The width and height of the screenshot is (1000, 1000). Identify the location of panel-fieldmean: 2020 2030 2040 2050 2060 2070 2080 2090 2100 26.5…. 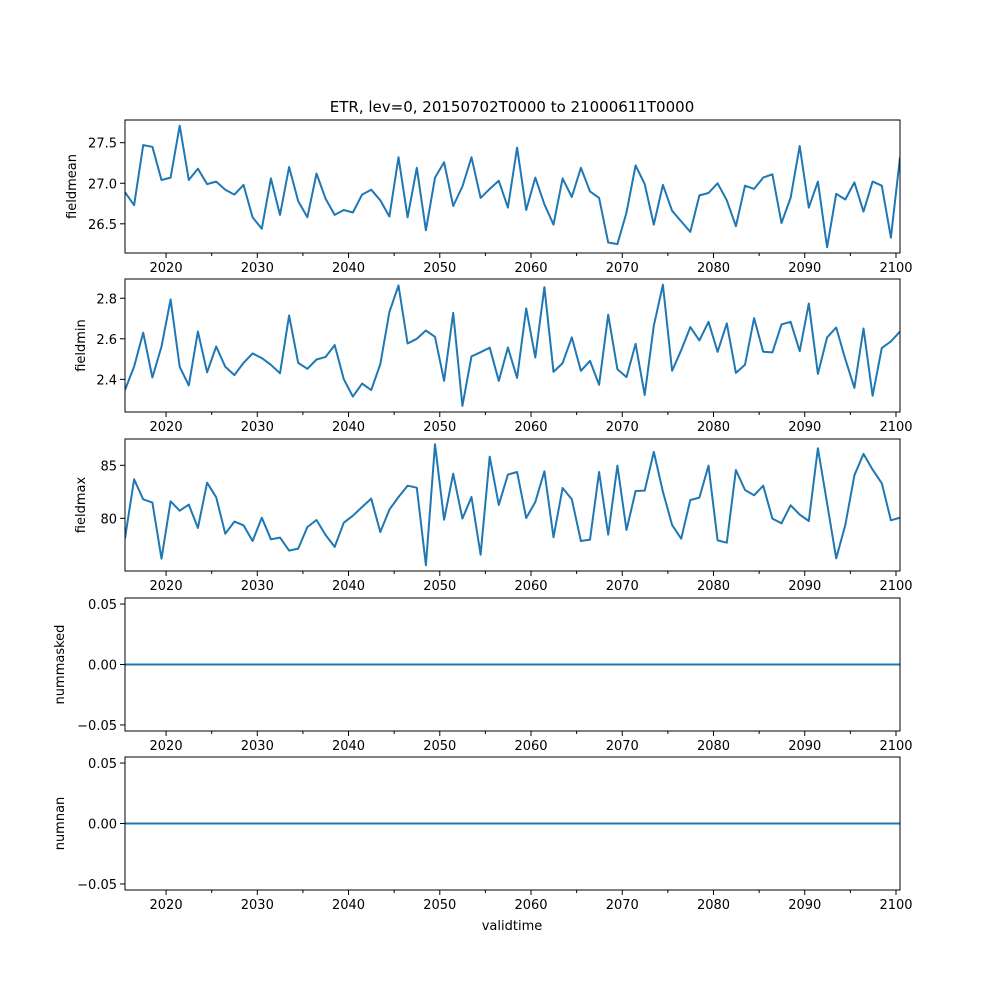
(489, 197).